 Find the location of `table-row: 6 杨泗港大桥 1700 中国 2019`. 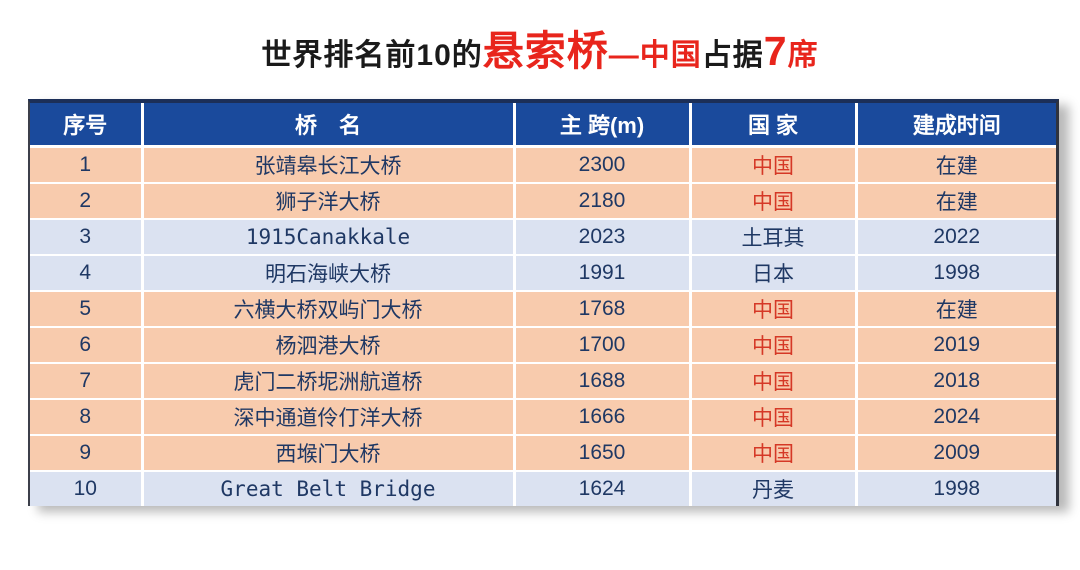

table-row: 6 杨泗港大桥 1700 中国 2019 is located at coordinates (543, 345).